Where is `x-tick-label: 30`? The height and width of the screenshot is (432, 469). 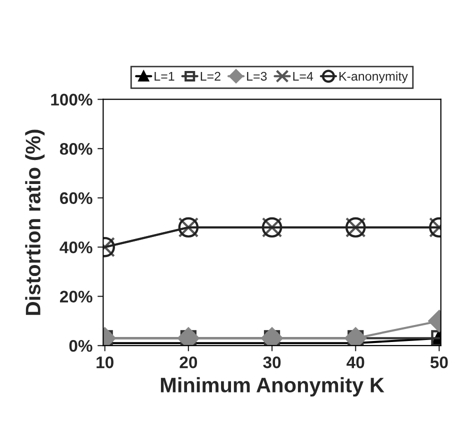 x-tick-label: 30 is located at coordinates (272, 362).